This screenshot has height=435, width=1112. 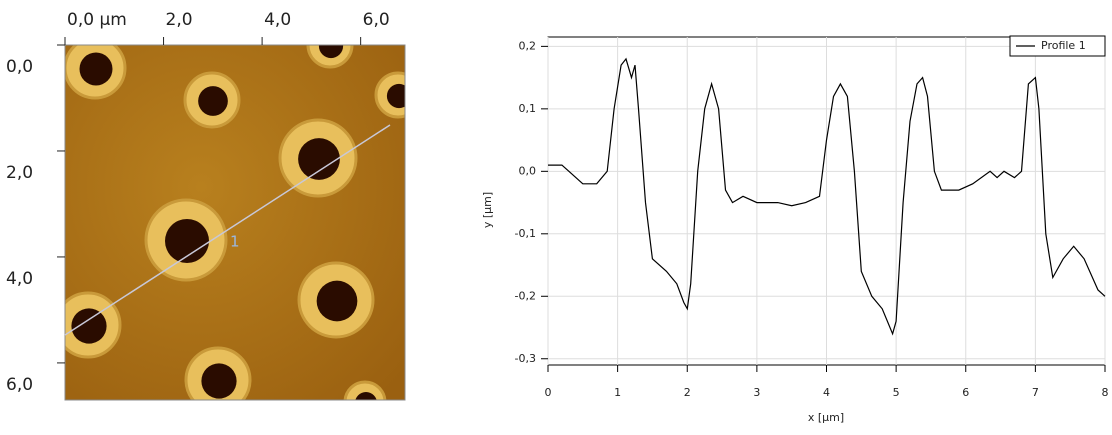 I want to click on profile-marker: 1, so click(x=235, y=242).